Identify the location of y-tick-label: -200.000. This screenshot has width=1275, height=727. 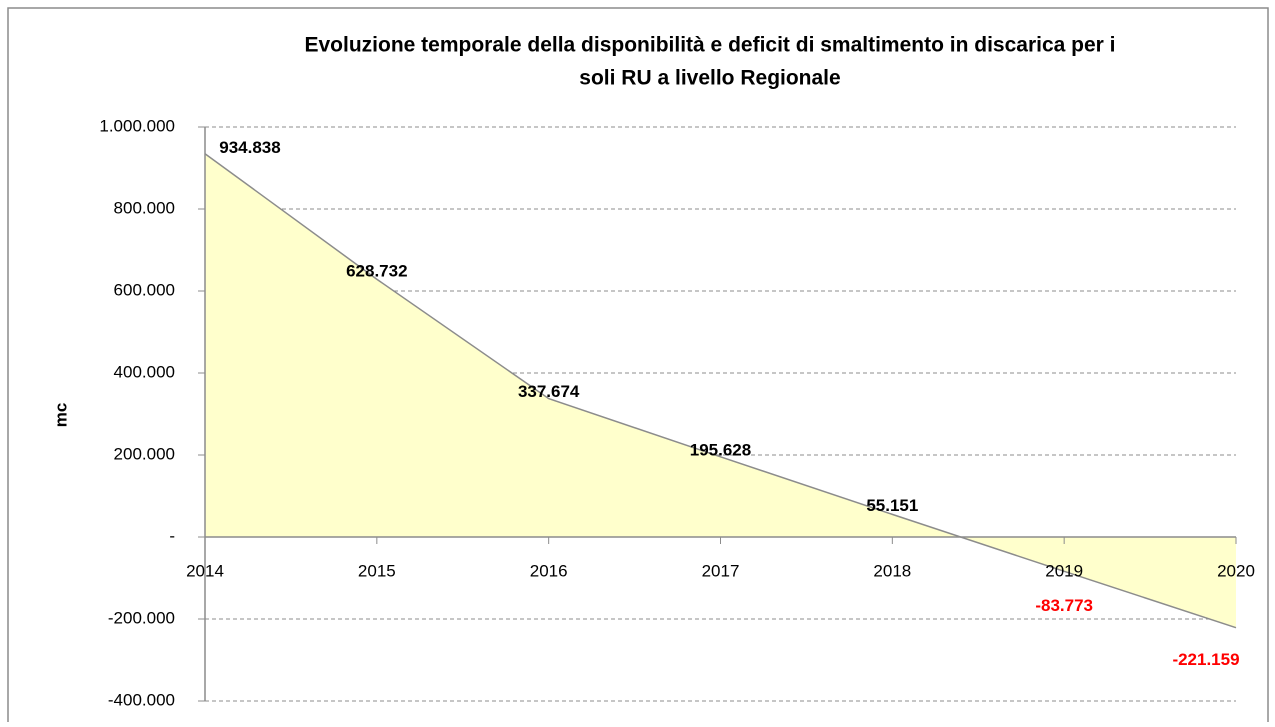
(141, 617).